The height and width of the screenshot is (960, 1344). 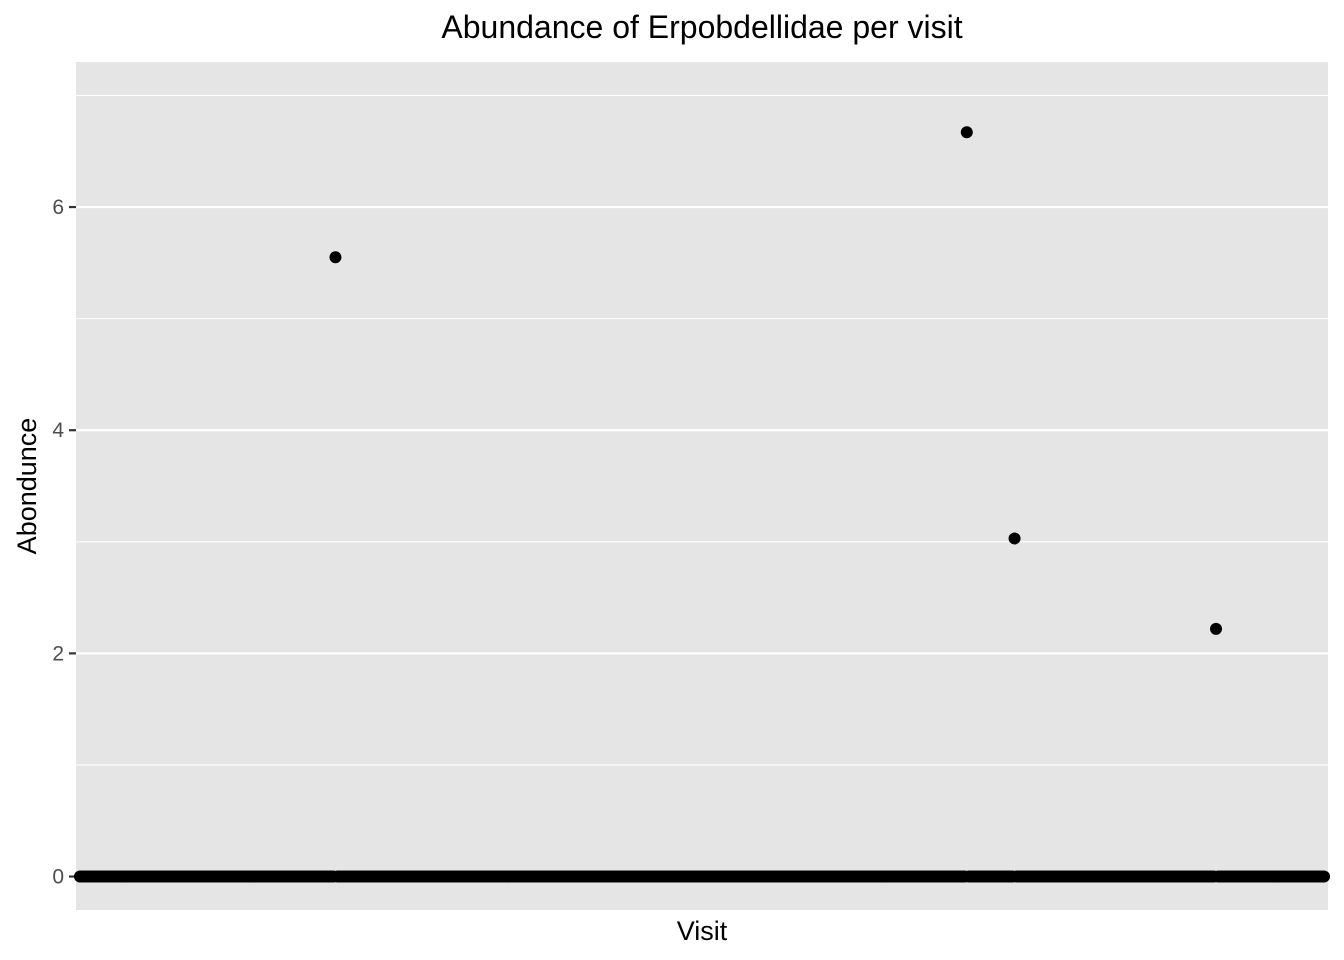 I want to click on y-tick-label-0: 0, so click(x=58, y=877).